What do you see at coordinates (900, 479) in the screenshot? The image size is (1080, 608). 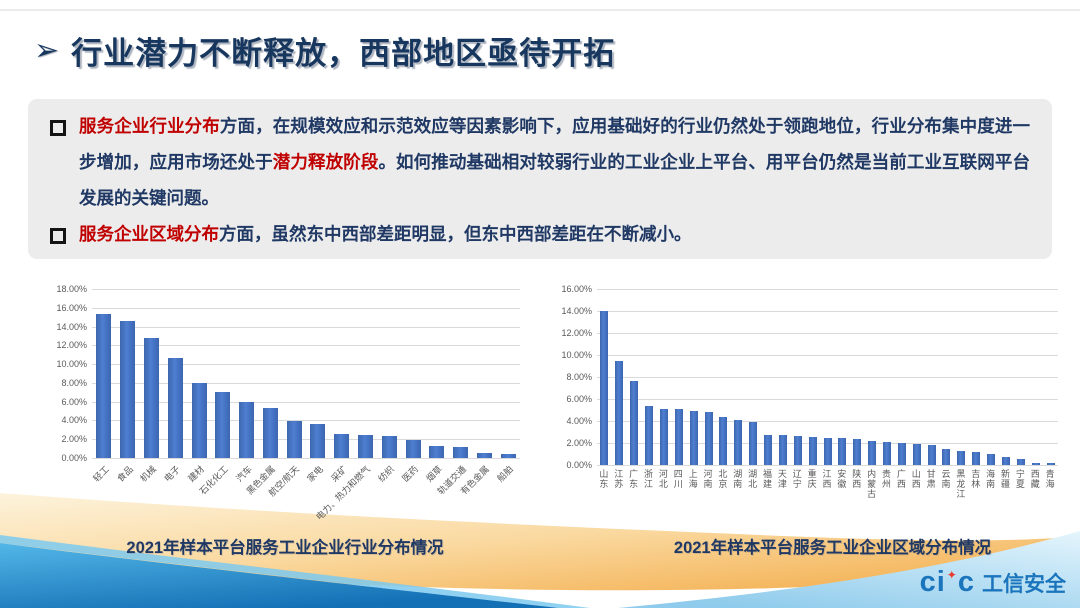 I see `x-axis-category-label: 广西` at bounding box center [900, 479].